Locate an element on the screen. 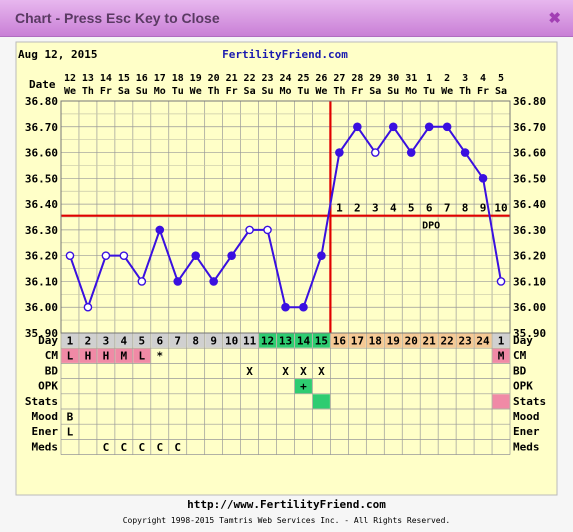 The height and width of the screenshot is (532, 573). weekday-label: We is located at coordinates (70, 91).